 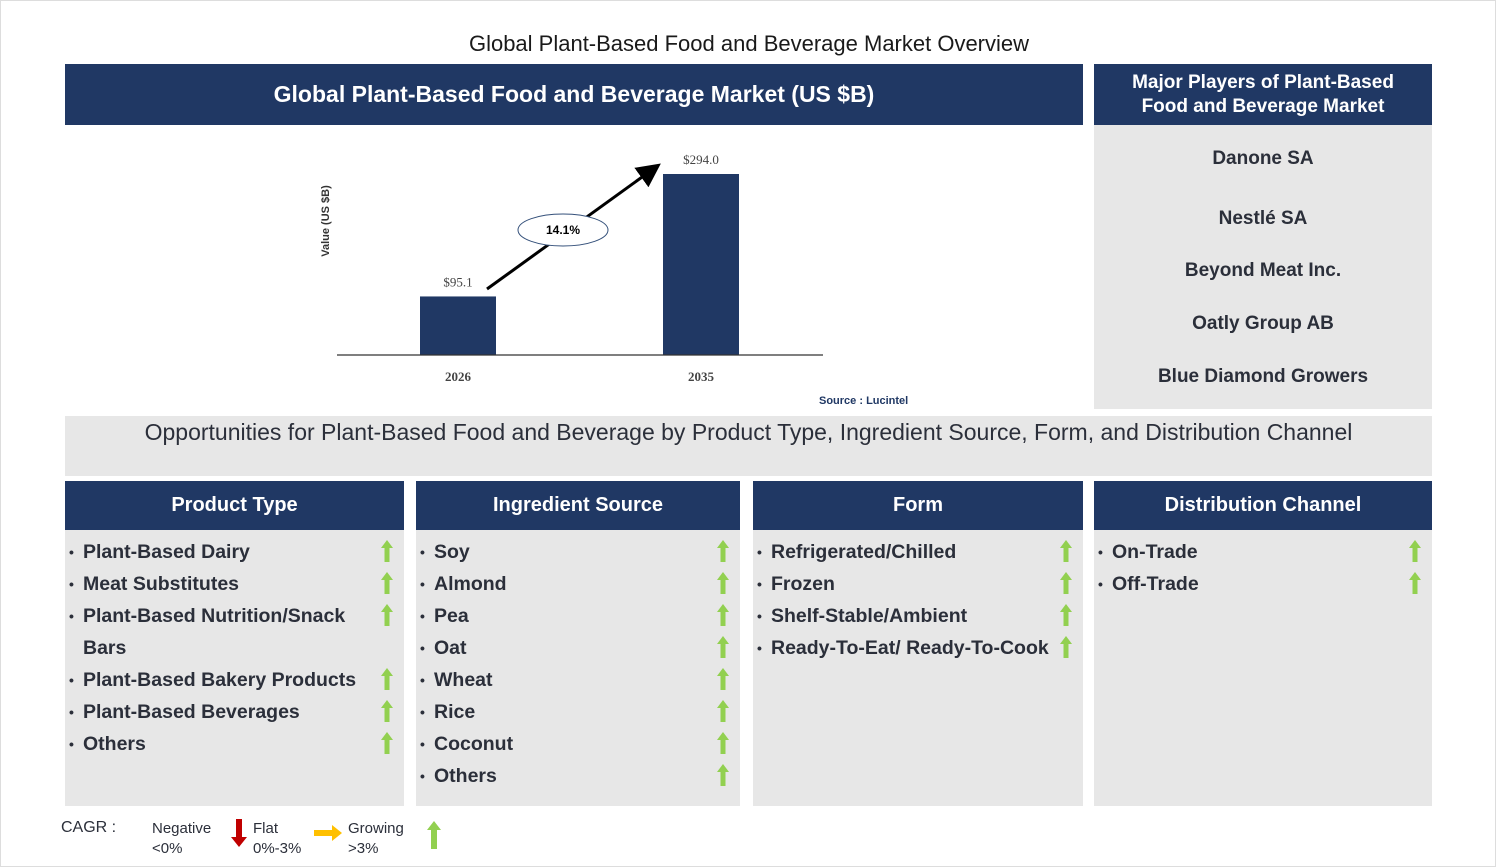 I want to click on list-item: Almond, so click(x=580, y=584).